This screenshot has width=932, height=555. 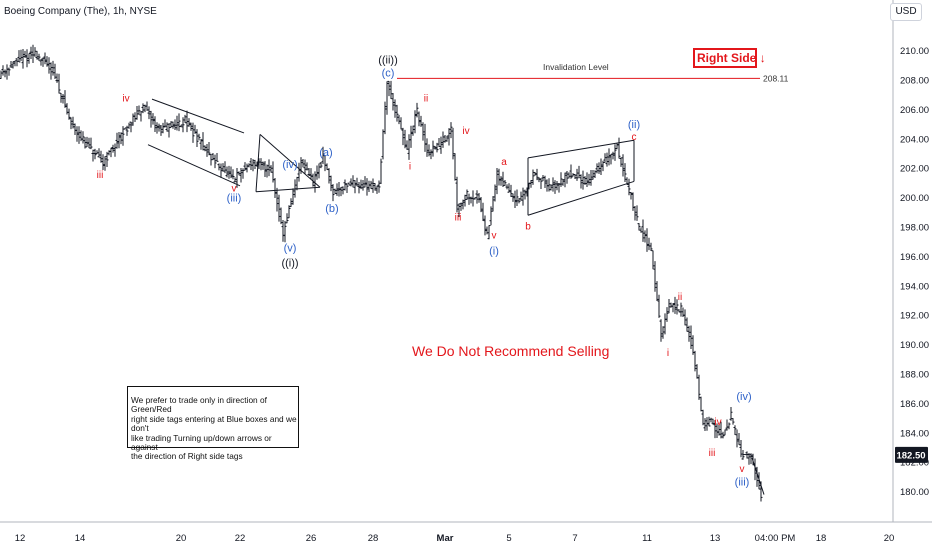 What do you see at coordinates (914, 169) in the screenshot?
I see `y-tick-label: 202.00` at bounding box center [914, 169].